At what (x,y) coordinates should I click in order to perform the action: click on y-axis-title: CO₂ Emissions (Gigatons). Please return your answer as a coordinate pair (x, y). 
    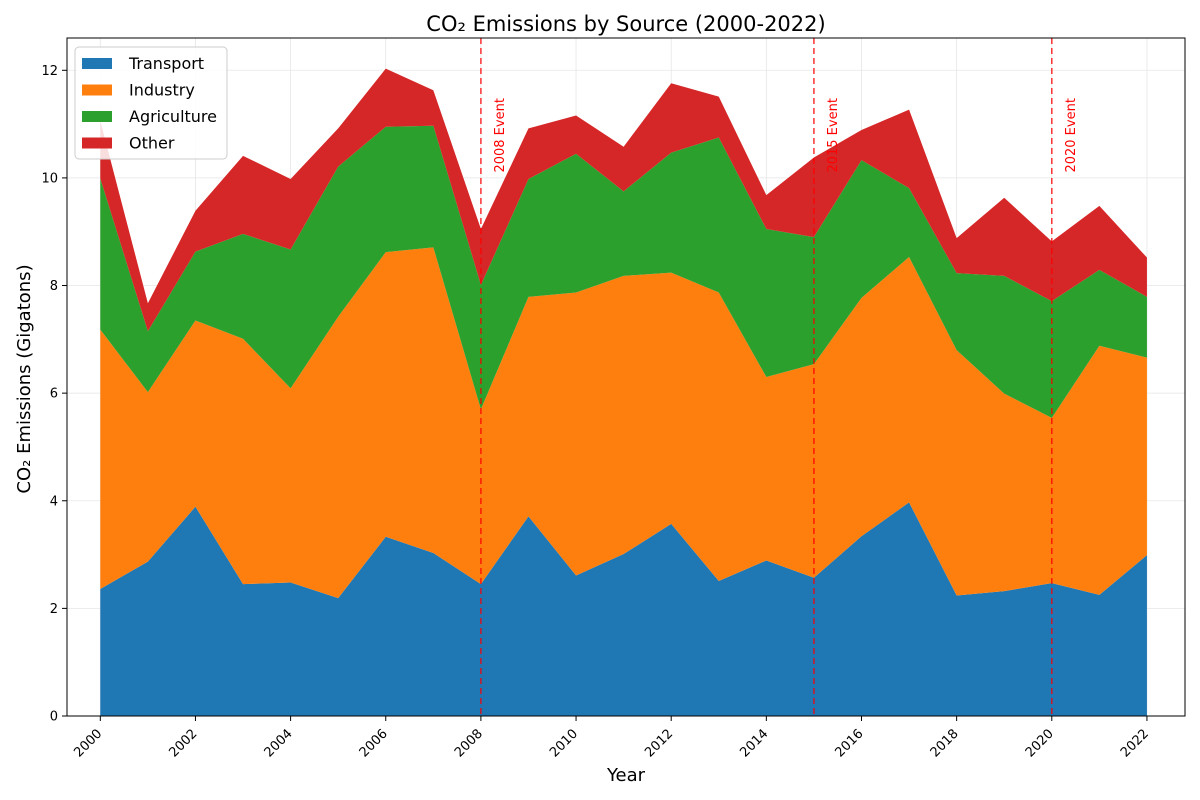
    Looking at the image, I should click on (24, 378).